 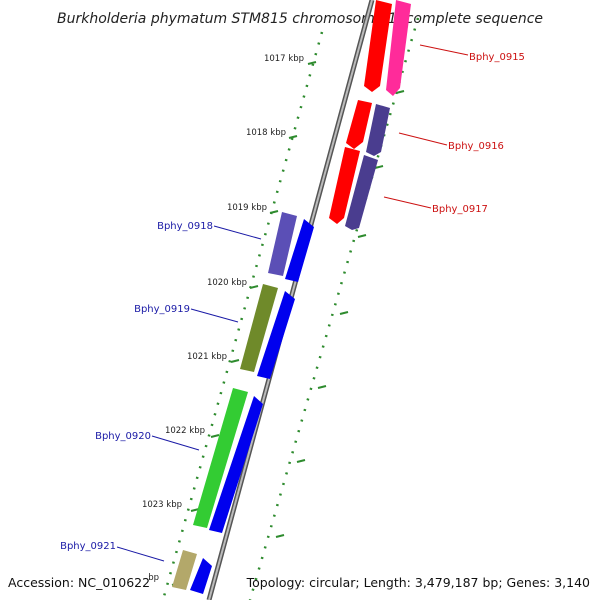 I want to click on gene-label-bphy-0916: Bphy_0916, so click(x=476, y=146).